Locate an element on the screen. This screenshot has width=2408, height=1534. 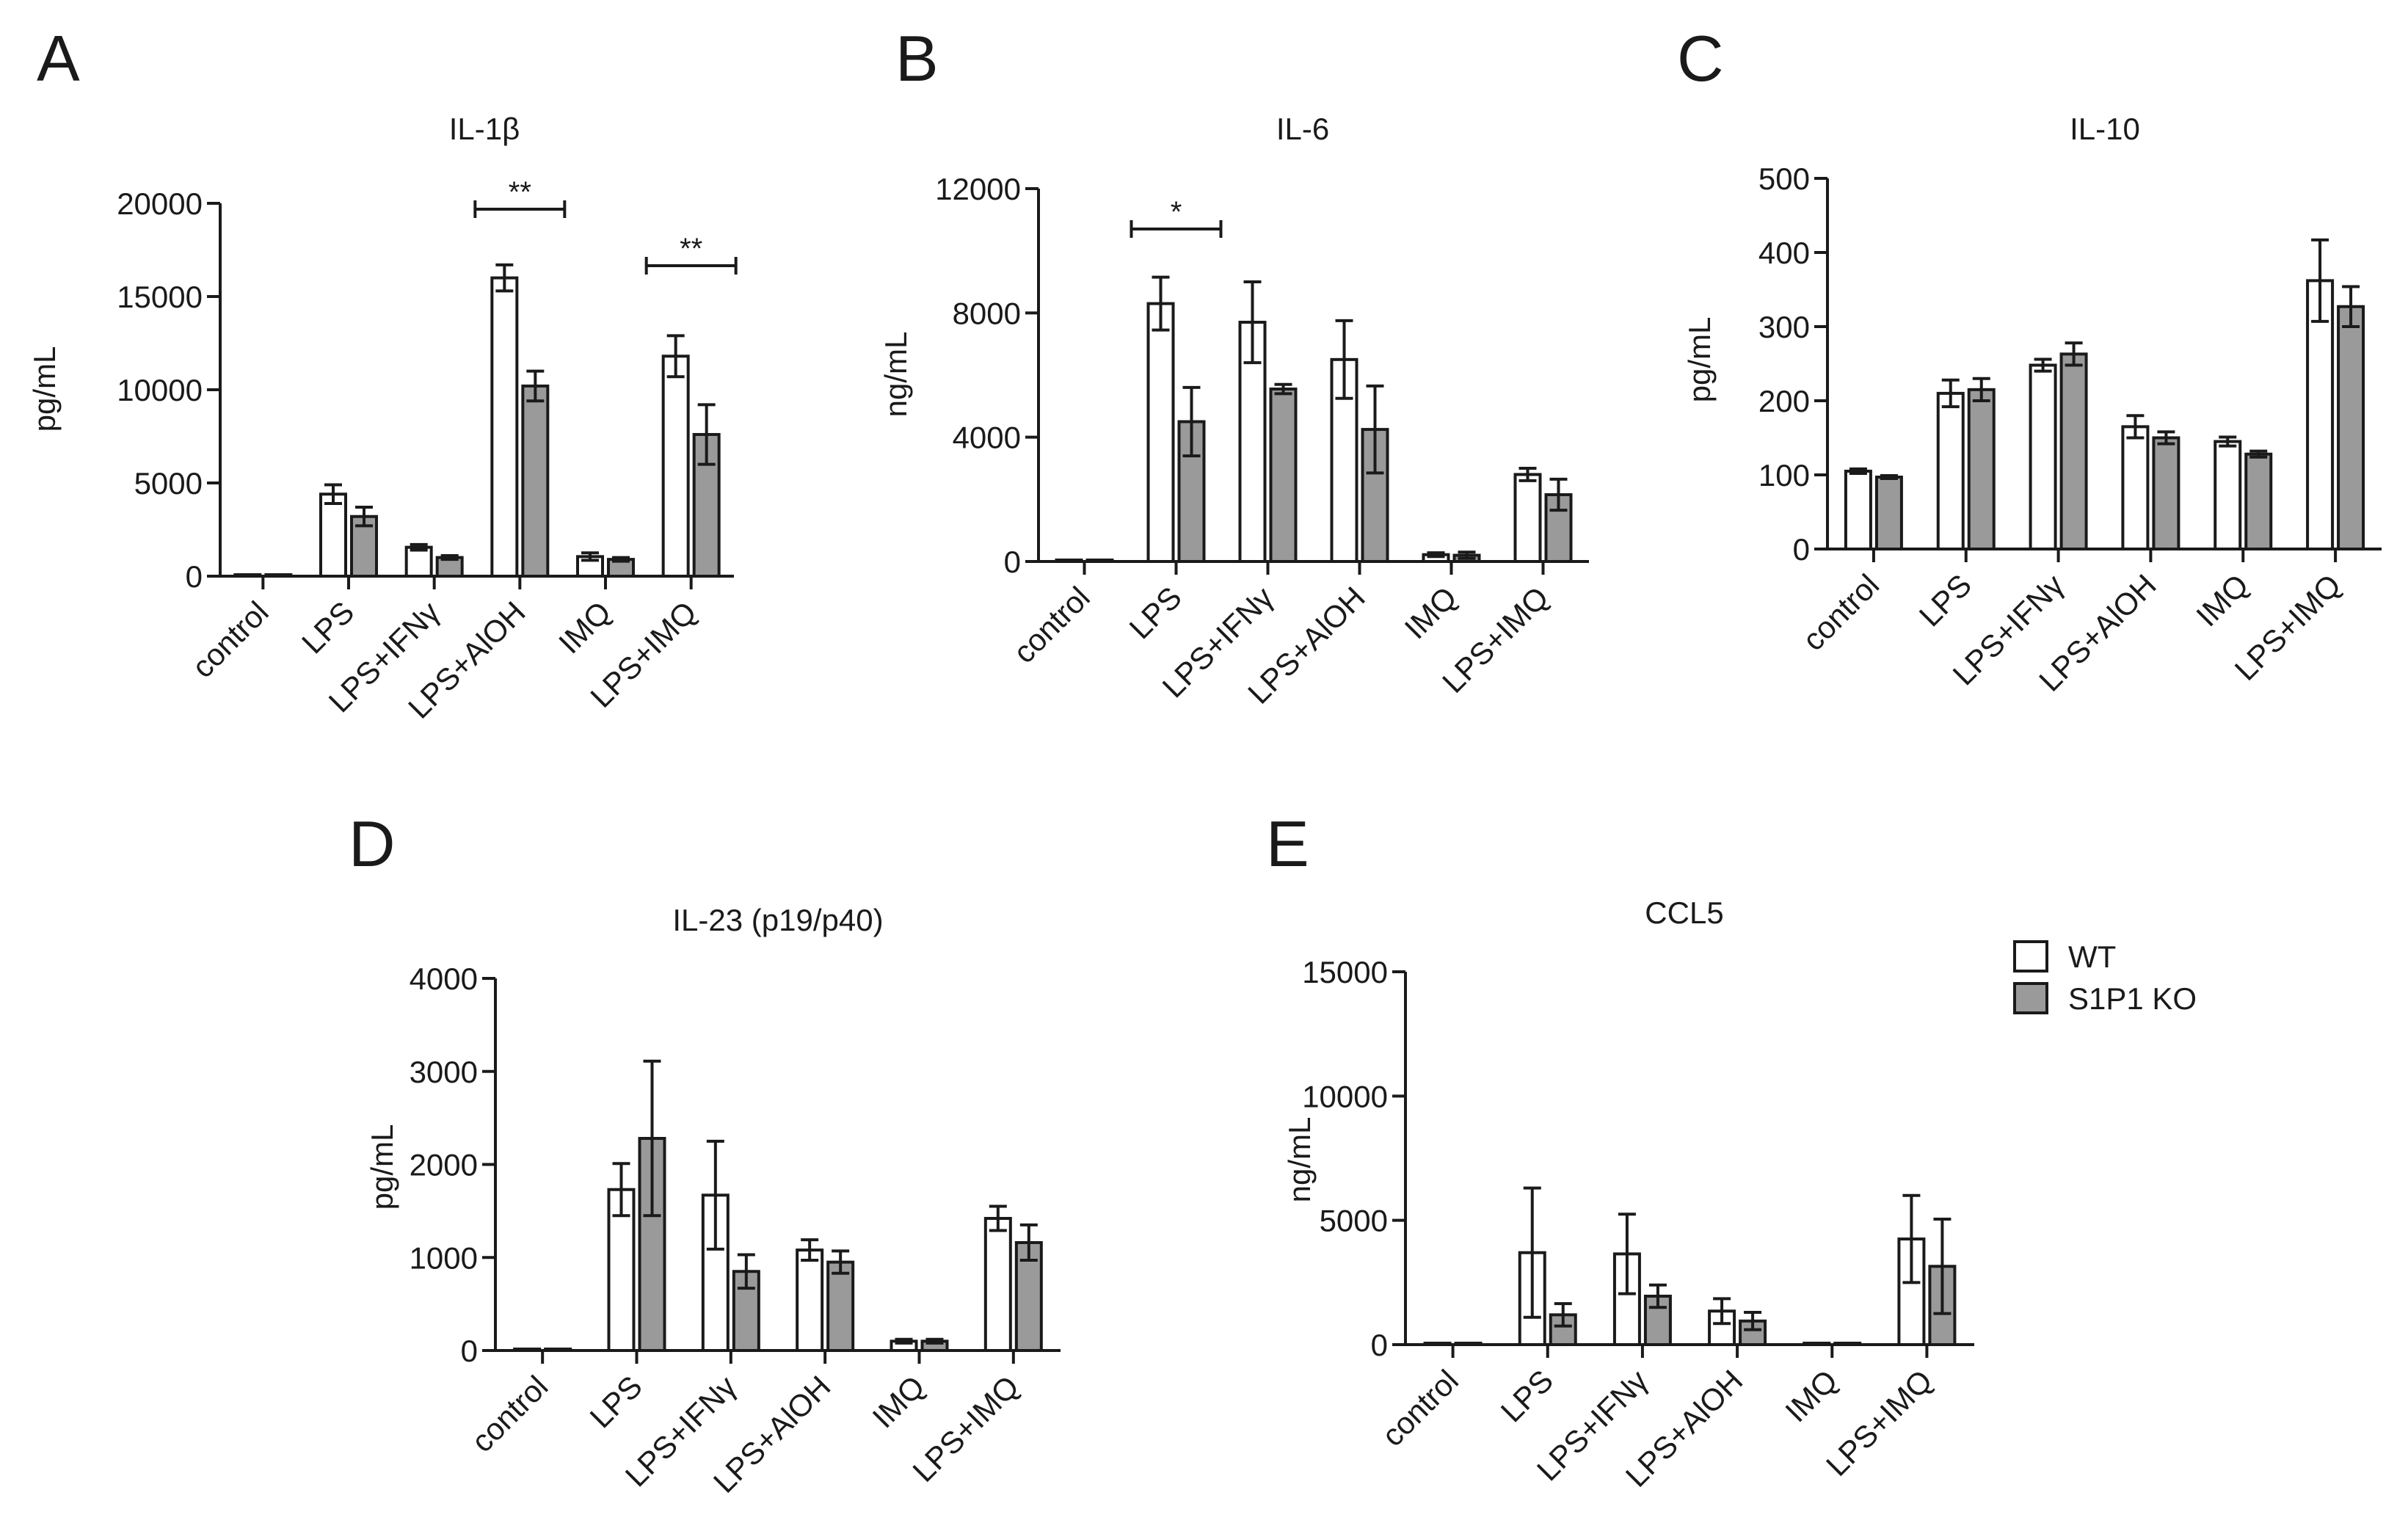
y-tick-label: 3000 is located at coordinates (444, 1072).